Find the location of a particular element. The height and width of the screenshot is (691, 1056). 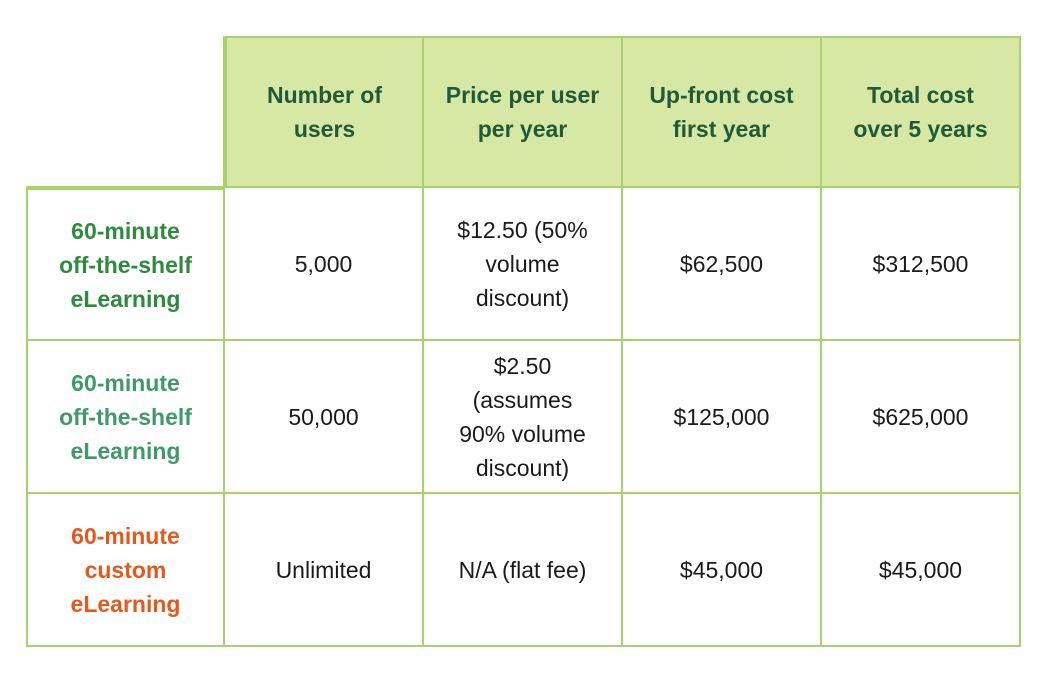

header-number-of-users: Number of users is located at coordinates (324, 112).